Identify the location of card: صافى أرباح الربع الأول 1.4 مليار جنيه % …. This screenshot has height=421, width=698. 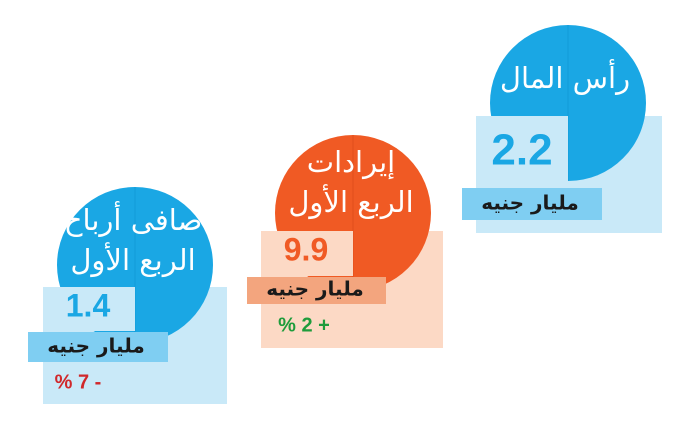
(127, 295).